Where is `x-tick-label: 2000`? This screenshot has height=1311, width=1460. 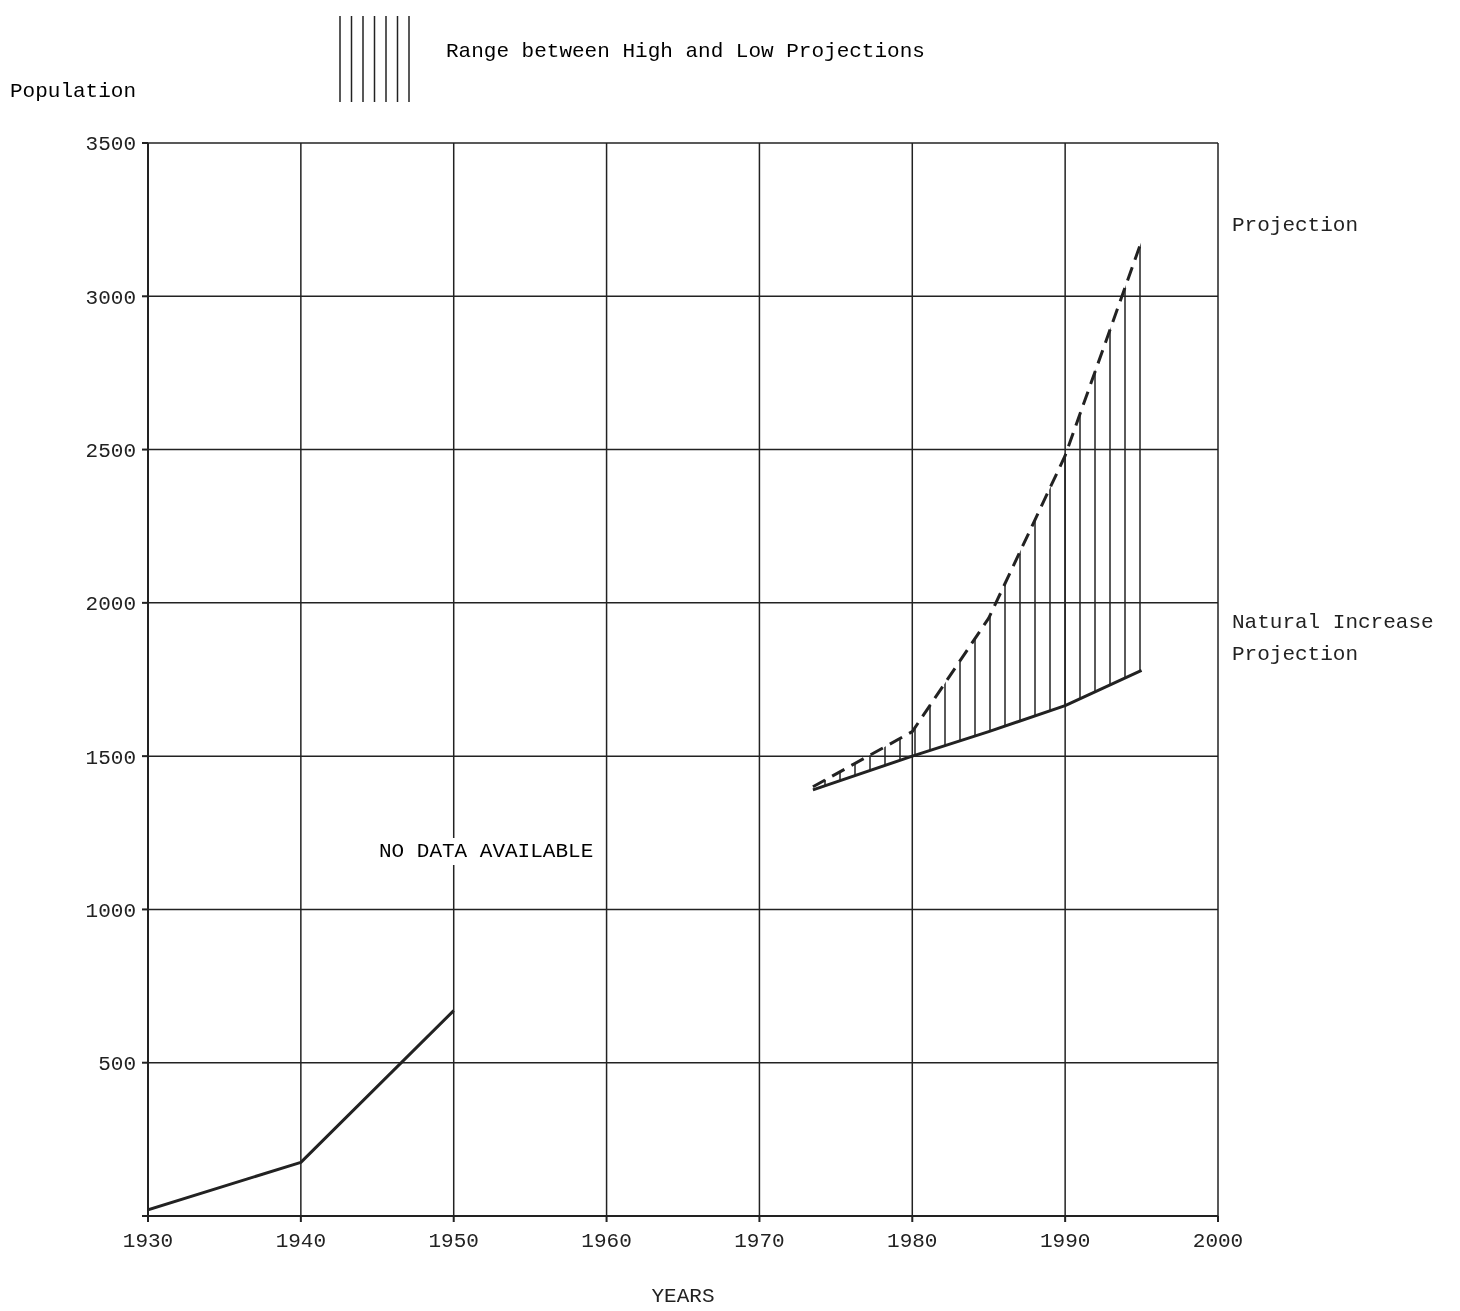 x-tick-label: 2000 is located at coordinates (1218, 1241).